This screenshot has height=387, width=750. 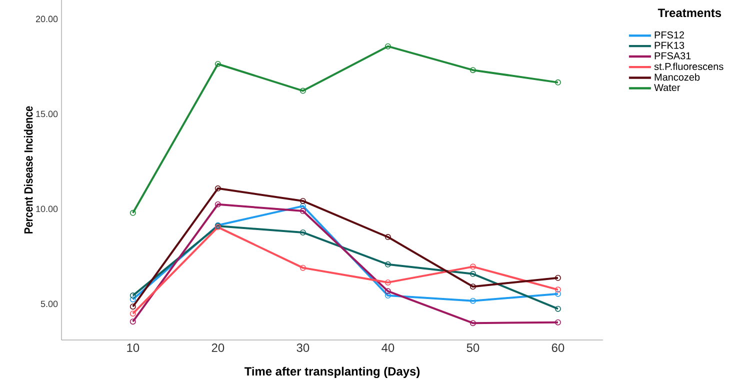 What do you see at coordinates (689, 66) in the screenshot?
I see `legend-label: st.P.fluorescens` at bounding box center [689, 66].